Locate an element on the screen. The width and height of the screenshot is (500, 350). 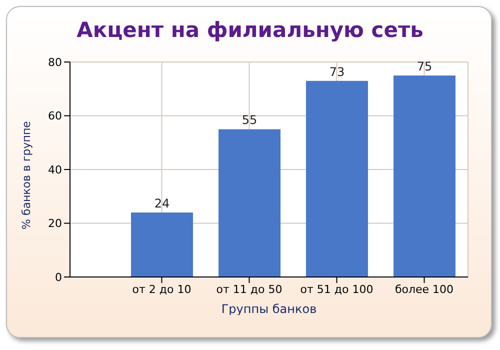
x-tick-label: от 51 до 100 is located at coordinates (337, 289).